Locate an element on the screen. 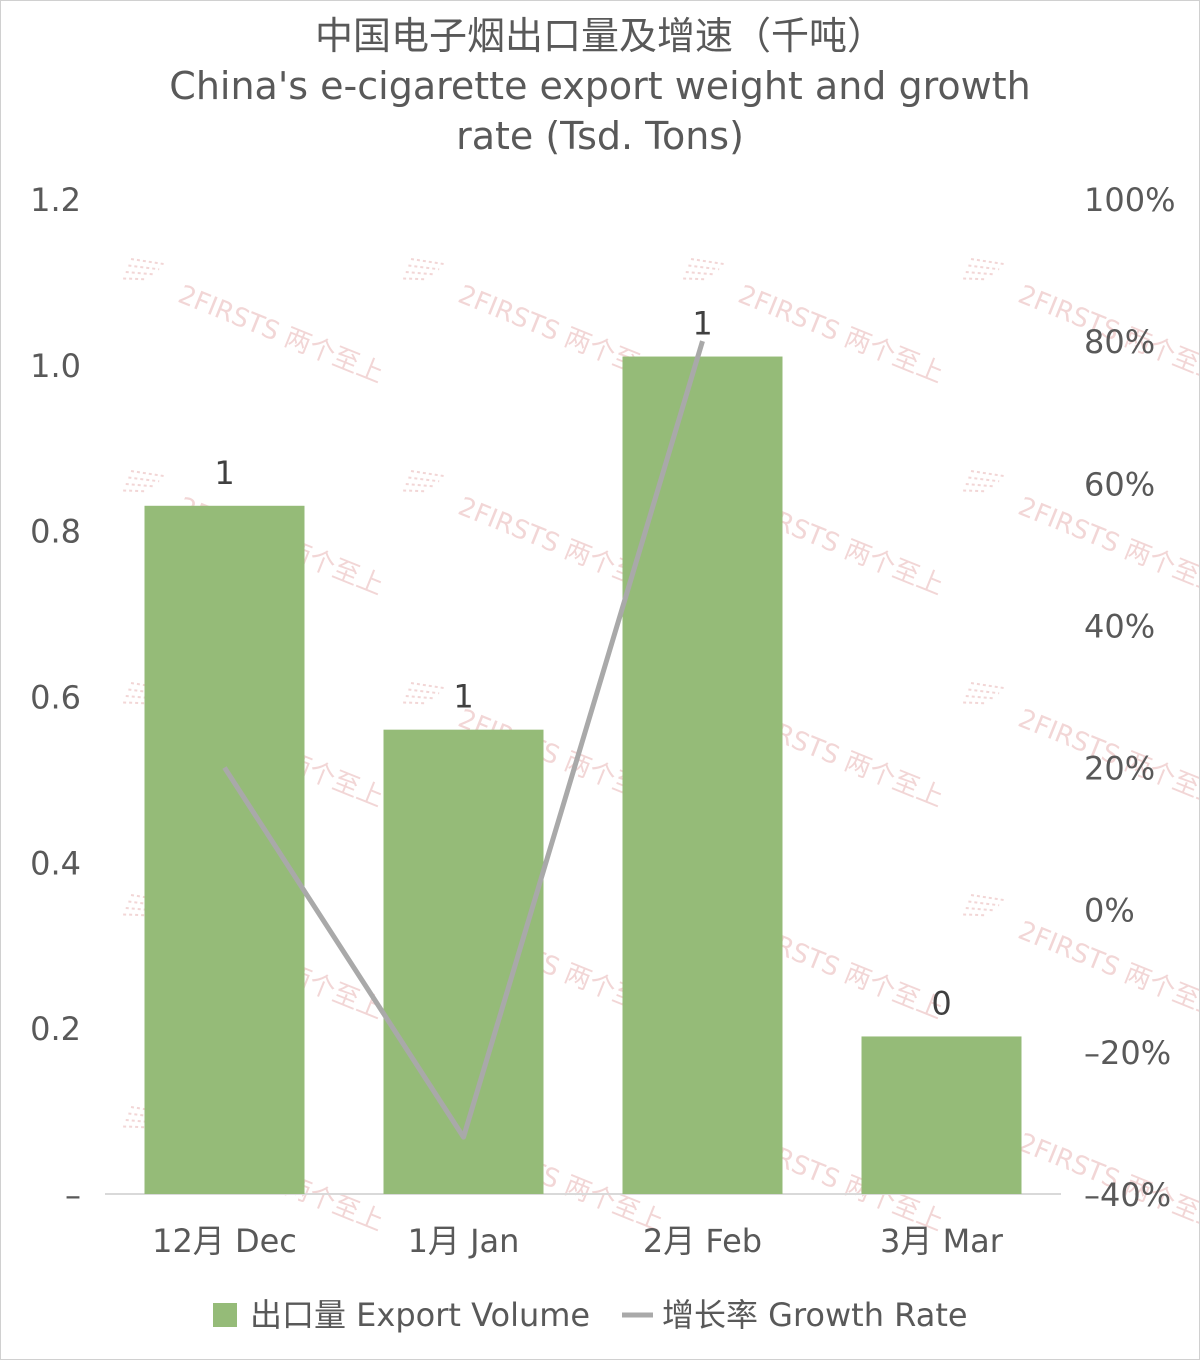  left-axis-tick-label: 0.6 is located at coordinates (55, 698).